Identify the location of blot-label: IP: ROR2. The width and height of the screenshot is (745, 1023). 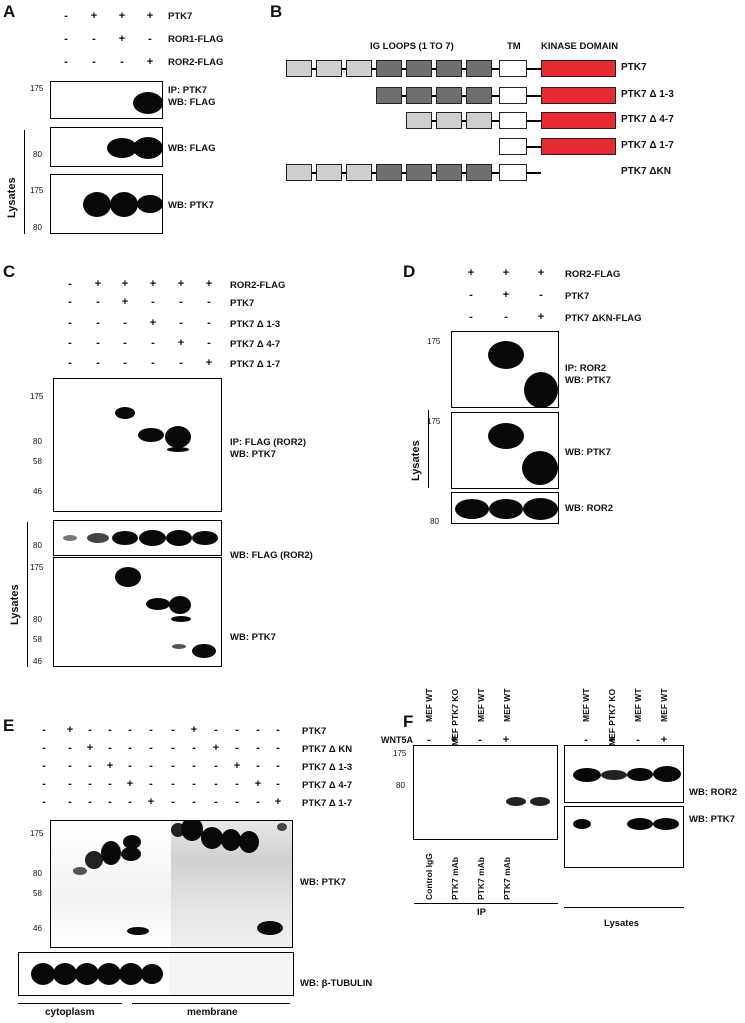
(586, 368).